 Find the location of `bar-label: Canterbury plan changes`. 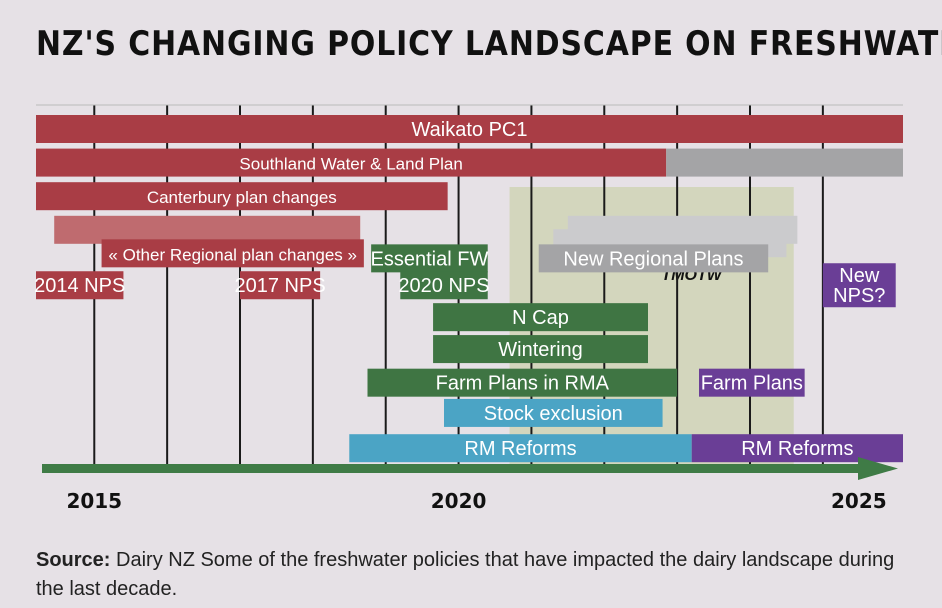

bar-label: Canterbury plan changes is located at coordinates (242, 197).